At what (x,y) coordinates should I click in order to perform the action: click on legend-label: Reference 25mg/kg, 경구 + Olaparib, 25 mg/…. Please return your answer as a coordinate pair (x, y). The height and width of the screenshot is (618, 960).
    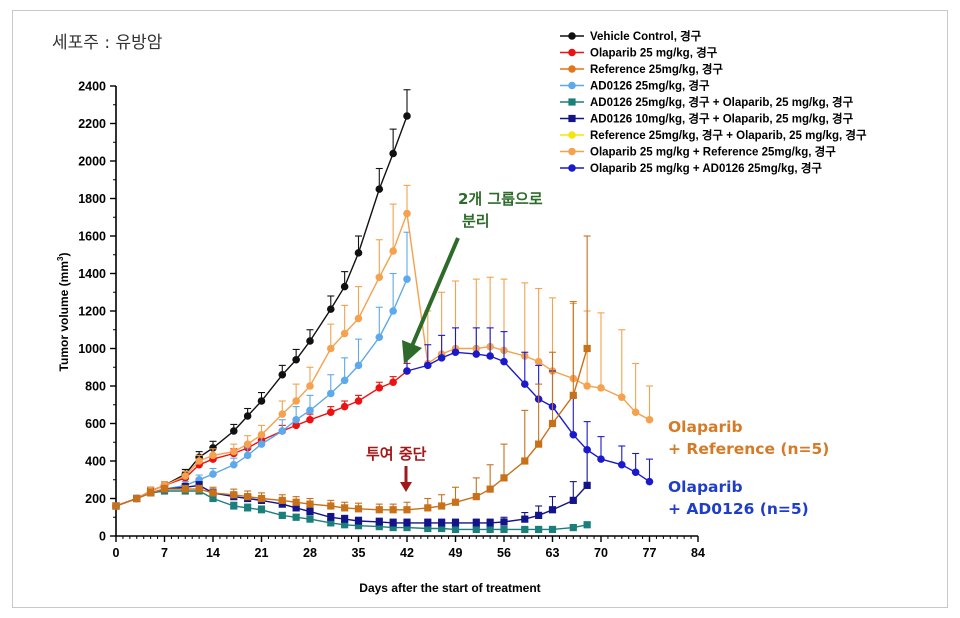
    Looking at the image, I should click on (728, 135).